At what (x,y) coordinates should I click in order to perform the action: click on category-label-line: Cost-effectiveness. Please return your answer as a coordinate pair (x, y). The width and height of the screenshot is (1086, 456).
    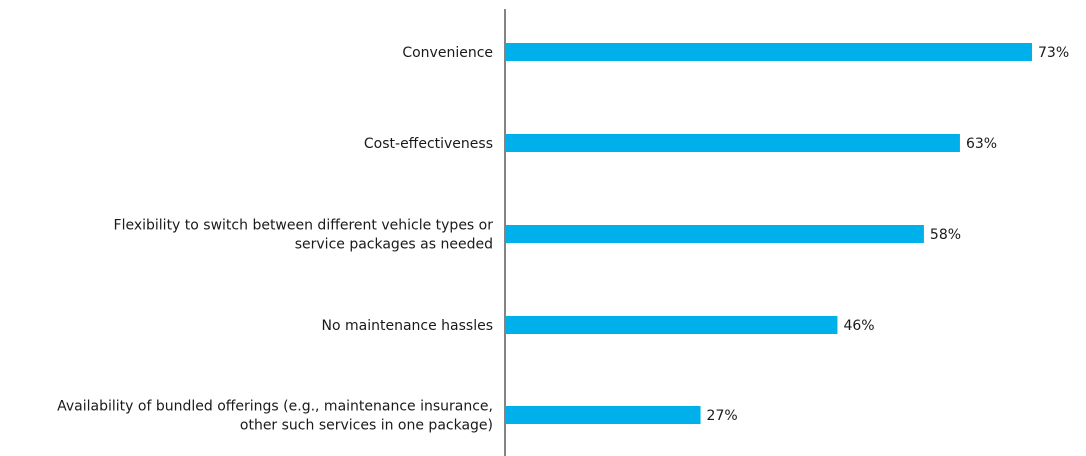
    Looking at the image, I should click on (428, 144).